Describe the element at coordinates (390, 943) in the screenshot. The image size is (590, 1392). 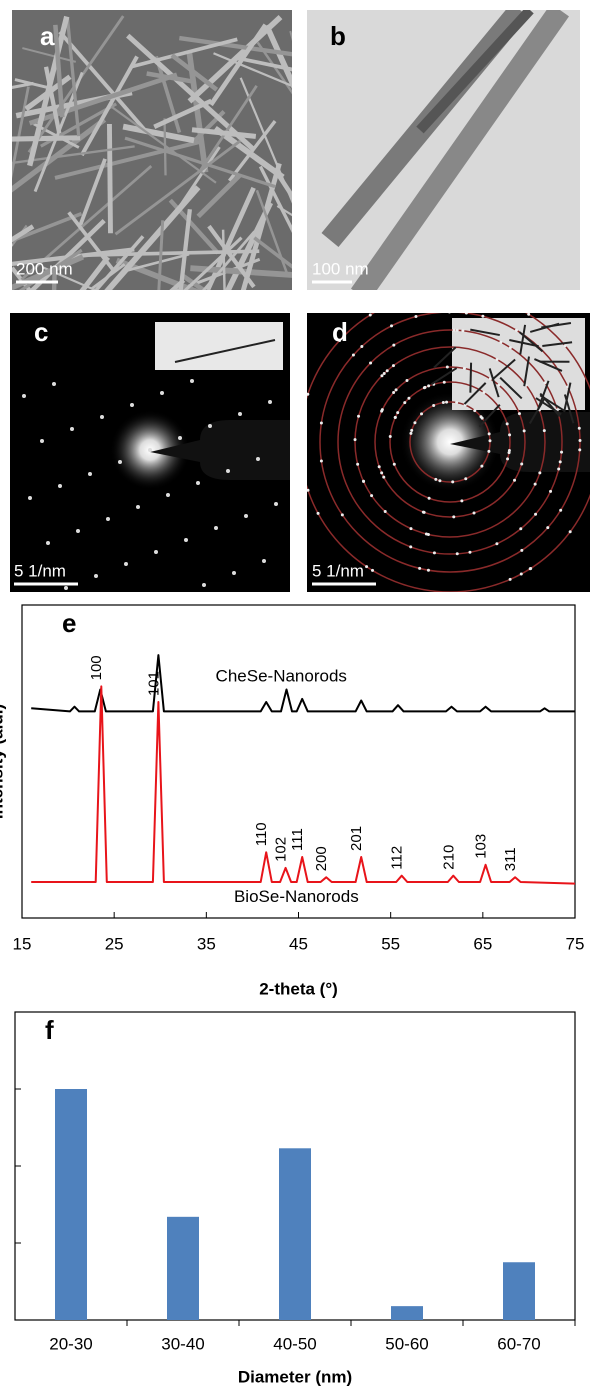
I see `x-tick-label: 55` at that location.